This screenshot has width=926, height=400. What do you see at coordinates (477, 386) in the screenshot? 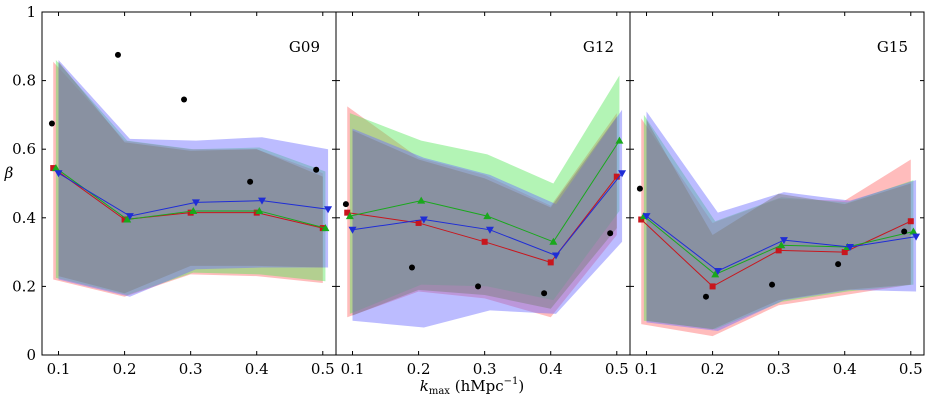
I see `x-axis-label-units: (hMpc` at bounding box center [477, 386].